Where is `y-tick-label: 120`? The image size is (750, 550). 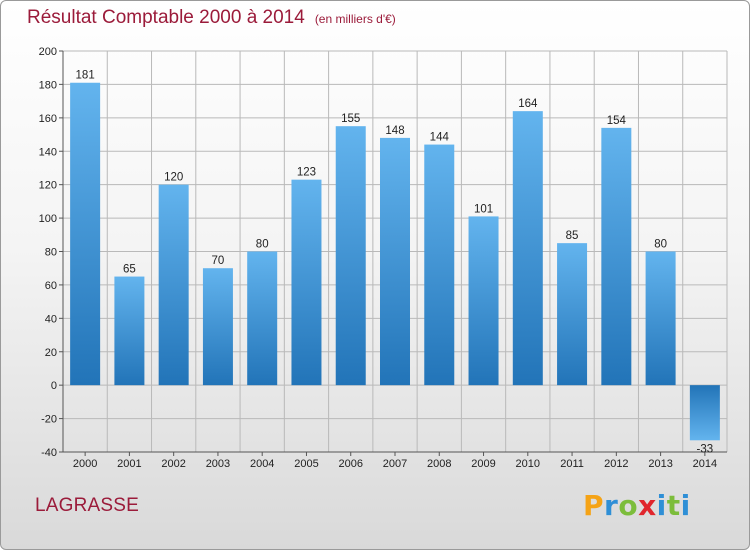 y-tick-label: 120 is located at coordinates (48, 186).